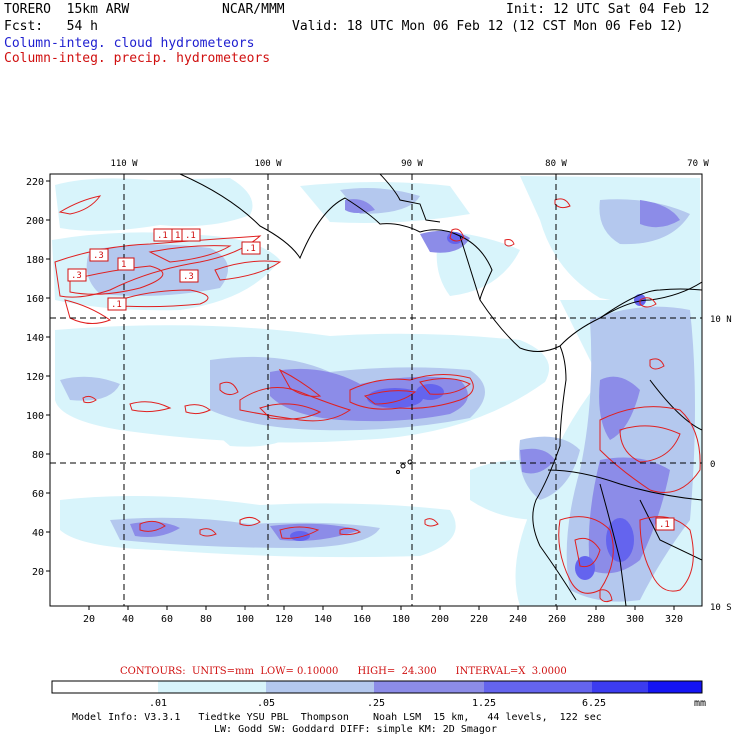 The height and width of the screenshot is (740, 740). Describe the element at coordinates (35, 182) in the screenshot. I see `y-tick: 220` at that location.